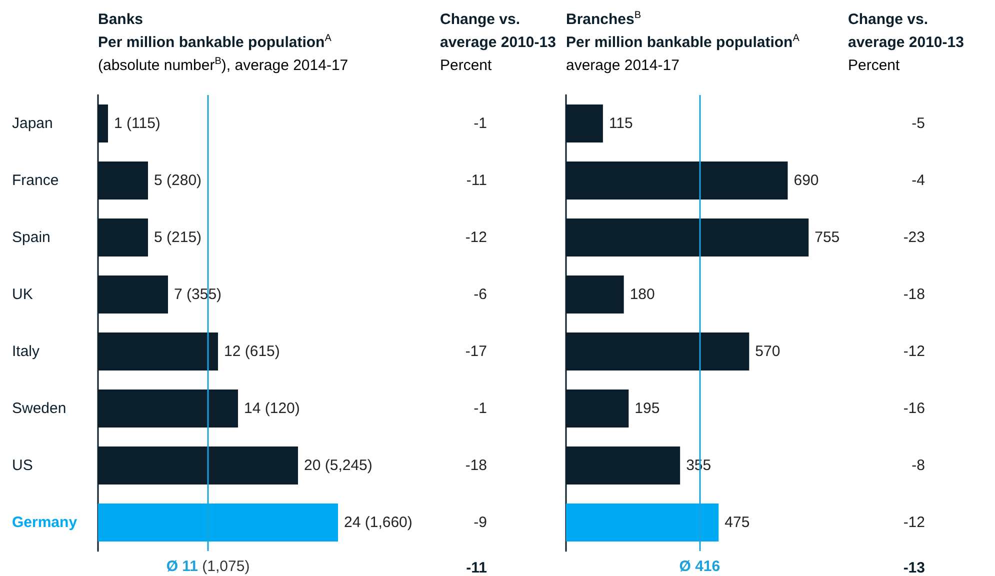 This screenshot has width=995, height=576. I want to click on data-label: -23, so click(914, 237).